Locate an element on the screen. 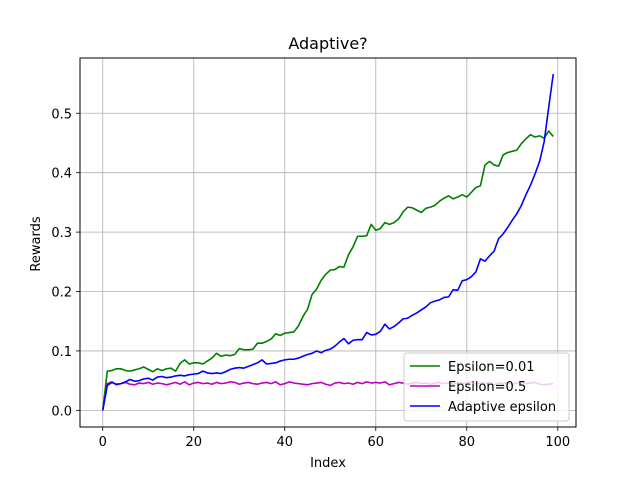 The image size is (640, 480). y-tick-label: 0.3 is located at coordinates (61, 233).